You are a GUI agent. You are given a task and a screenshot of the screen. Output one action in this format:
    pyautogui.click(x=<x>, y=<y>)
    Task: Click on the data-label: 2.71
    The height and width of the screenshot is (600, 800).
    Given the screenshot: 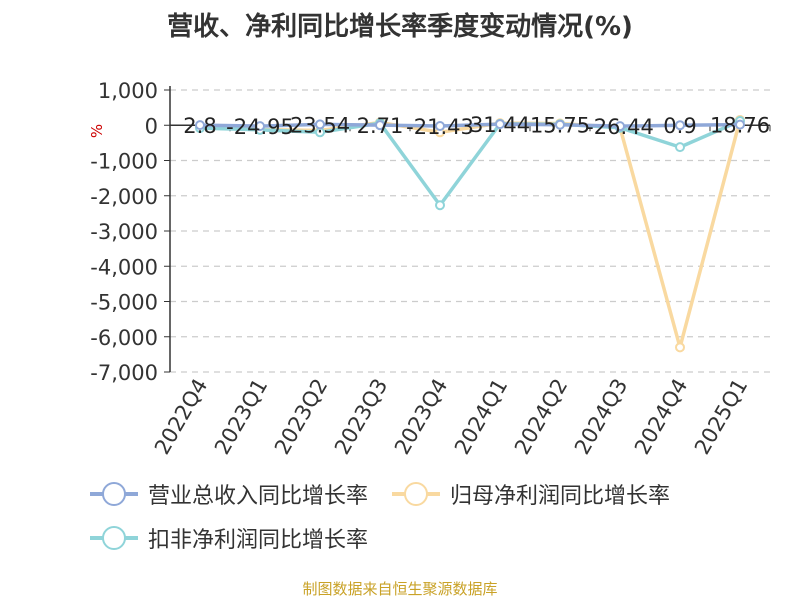 What is the action you would take?
    pyautogui.click(x=380, y=126)
    